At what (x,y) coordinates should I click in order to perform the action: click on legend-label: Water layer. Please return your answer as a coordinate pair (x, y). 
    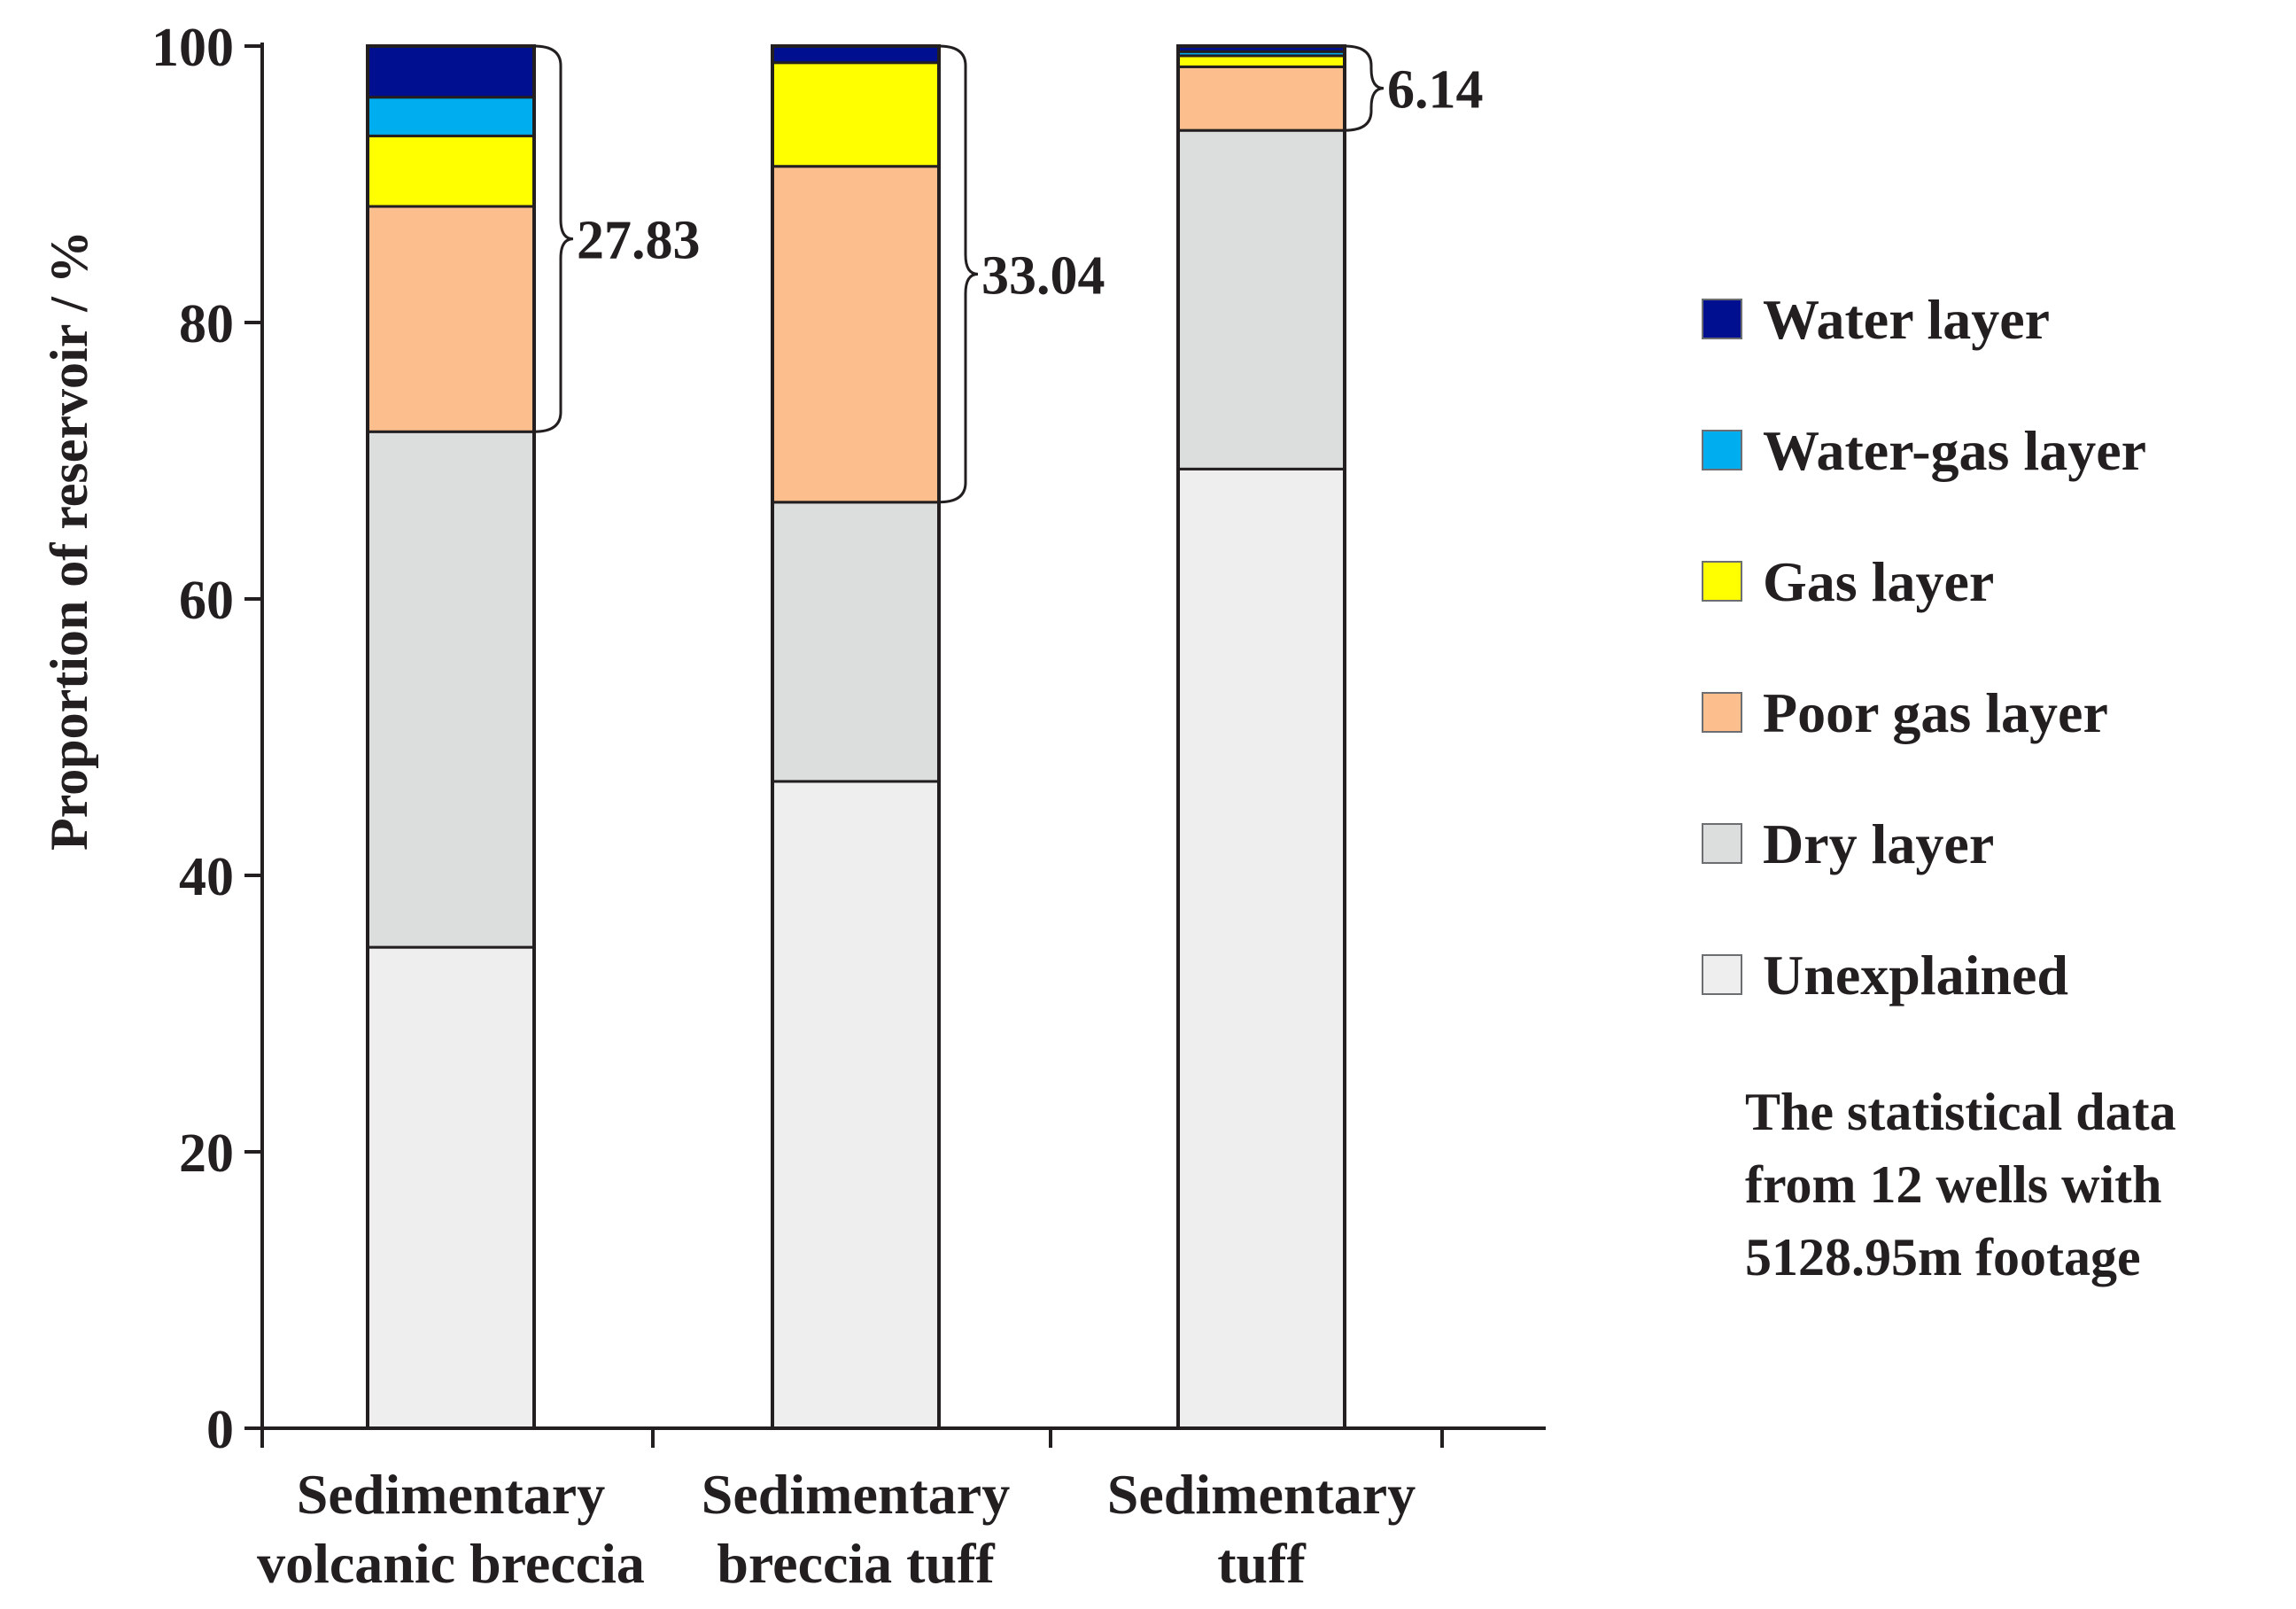
    Looking at the image, I should click on (1906, 319).